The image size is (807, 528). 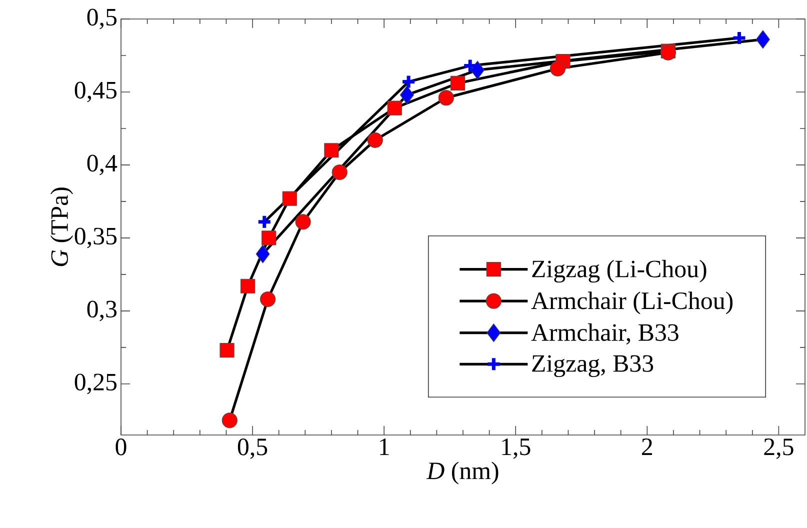 I want to click on y-tick-label: 0,25, so click(x=95, y=384).